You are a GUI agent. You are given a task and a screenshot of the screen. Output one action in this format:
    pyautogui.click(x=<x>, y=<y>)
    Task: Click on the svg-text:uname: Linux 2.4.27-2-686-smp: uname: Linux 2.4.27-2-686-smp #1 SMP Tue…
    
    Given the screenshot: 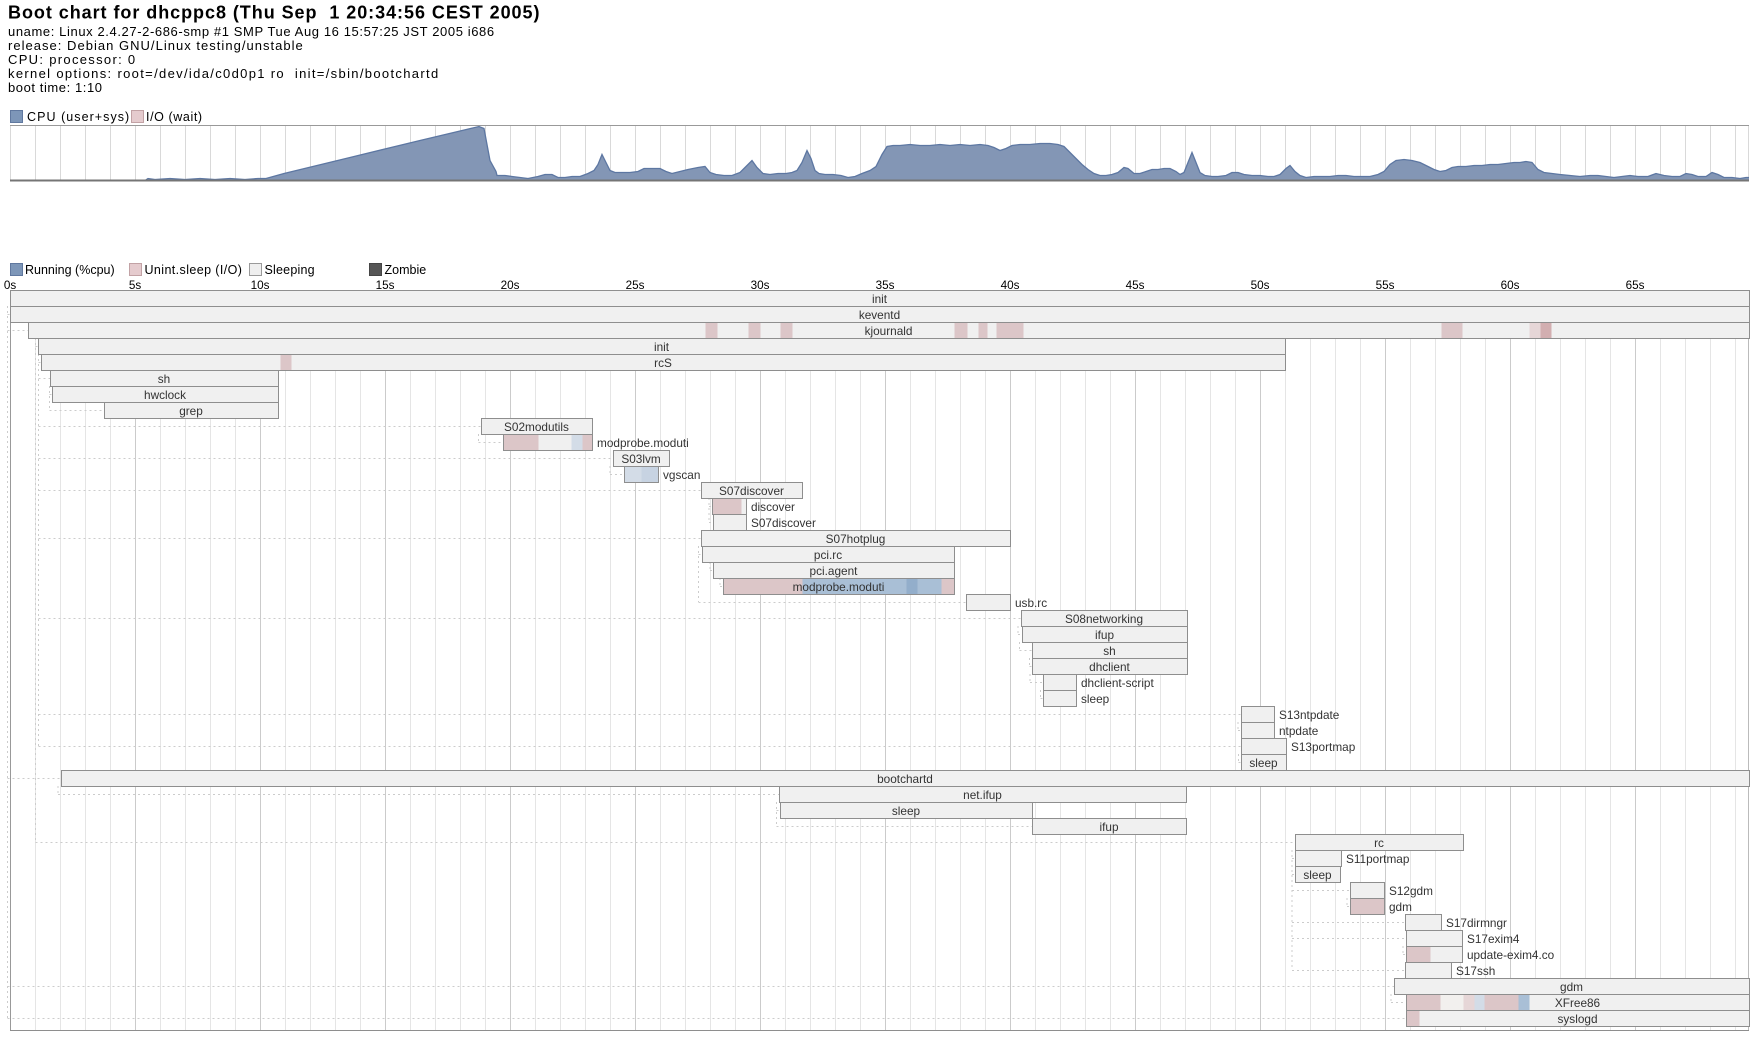 What is the action you would take?
    pyautogui.click(x=251, y=31)
    